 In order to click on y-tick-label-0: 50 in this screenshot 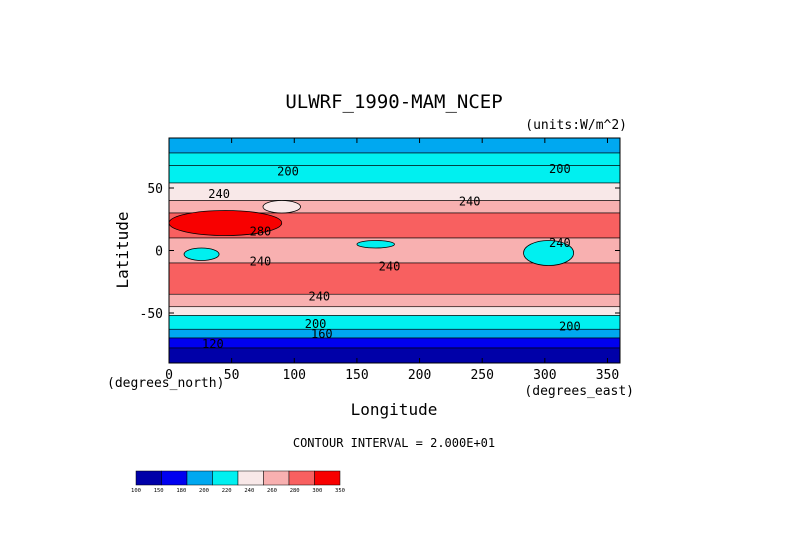, I will do `click(155, 189)`.